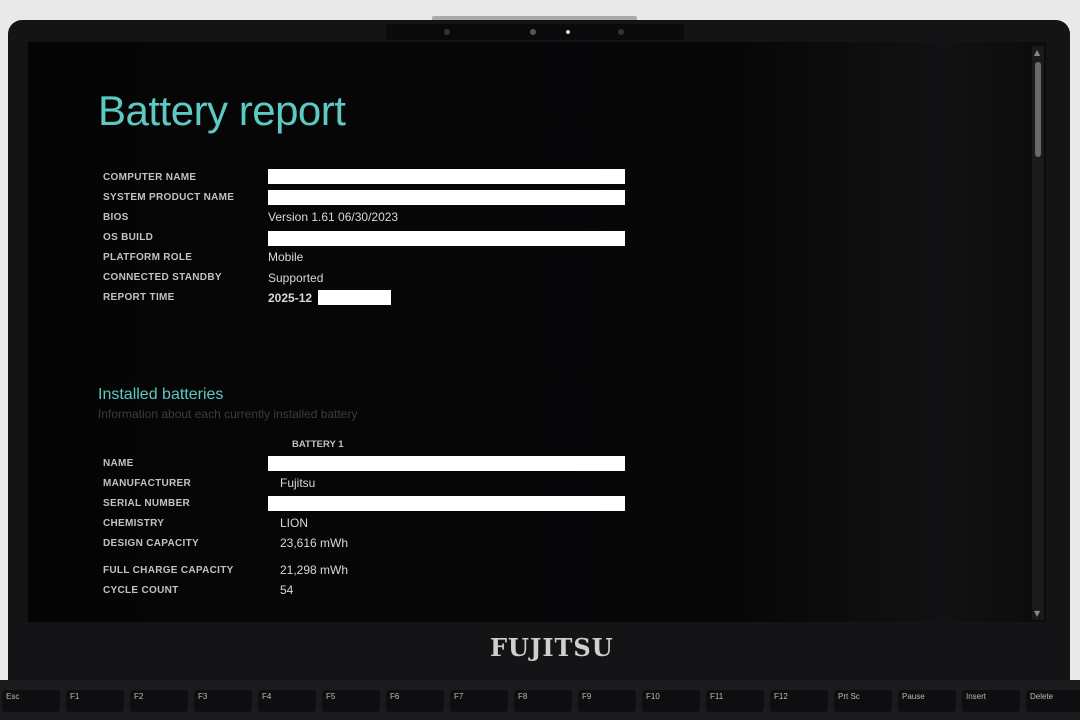  I want to click on value-platform-role: Mobile, so click(286, 257).